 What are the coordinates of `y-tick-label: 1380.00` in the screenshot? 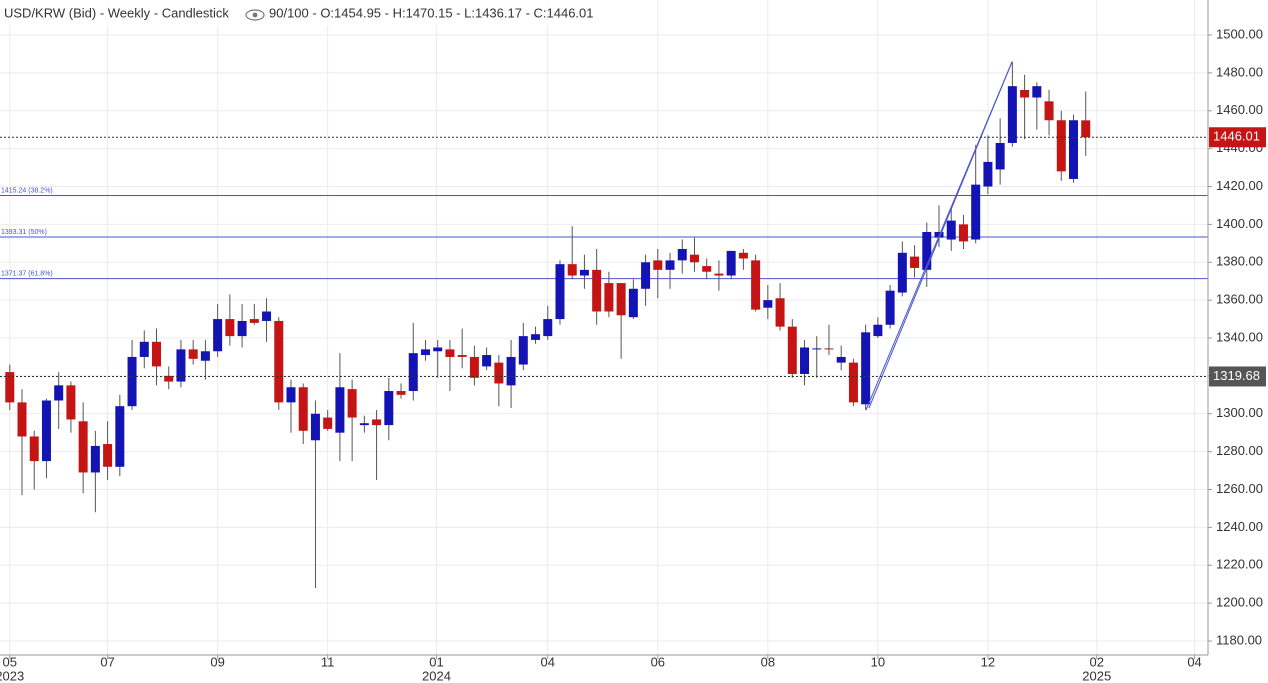 It's located at (1239, 261).